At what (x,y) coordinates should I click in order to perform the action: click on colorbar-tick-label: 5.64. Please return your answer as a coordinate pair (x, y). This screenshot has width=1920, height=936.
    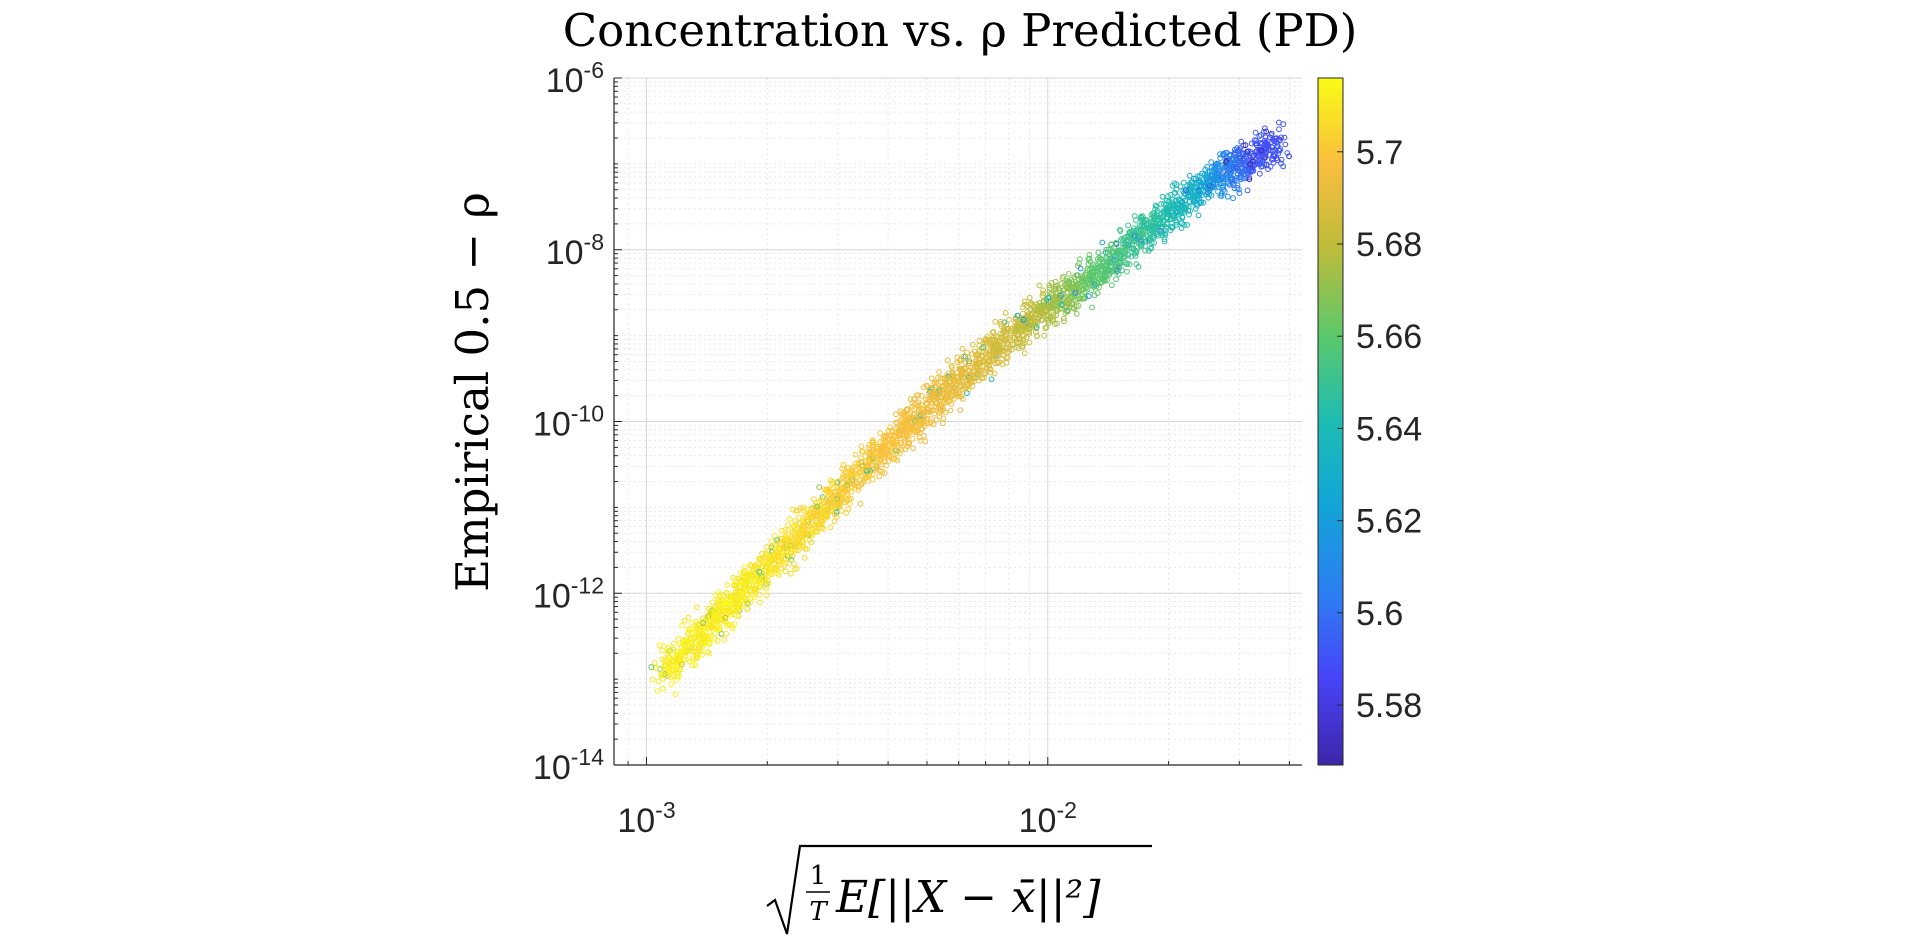
    Looking at the image, I should click on (1389, 429).